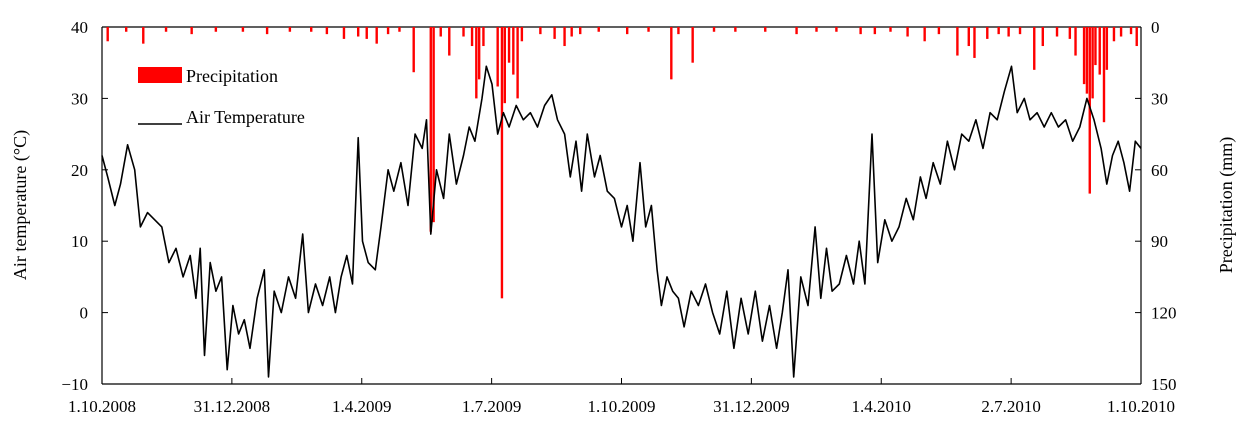  I want to click on y2-tick-label: 150, so click(1164, 384).